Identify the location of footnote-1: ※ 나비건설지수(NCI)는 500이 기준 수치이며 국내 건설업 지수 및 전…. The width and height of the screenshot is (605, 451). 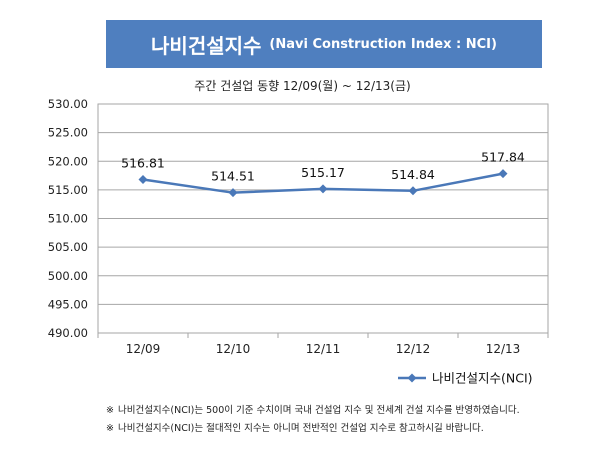
(313, 409).